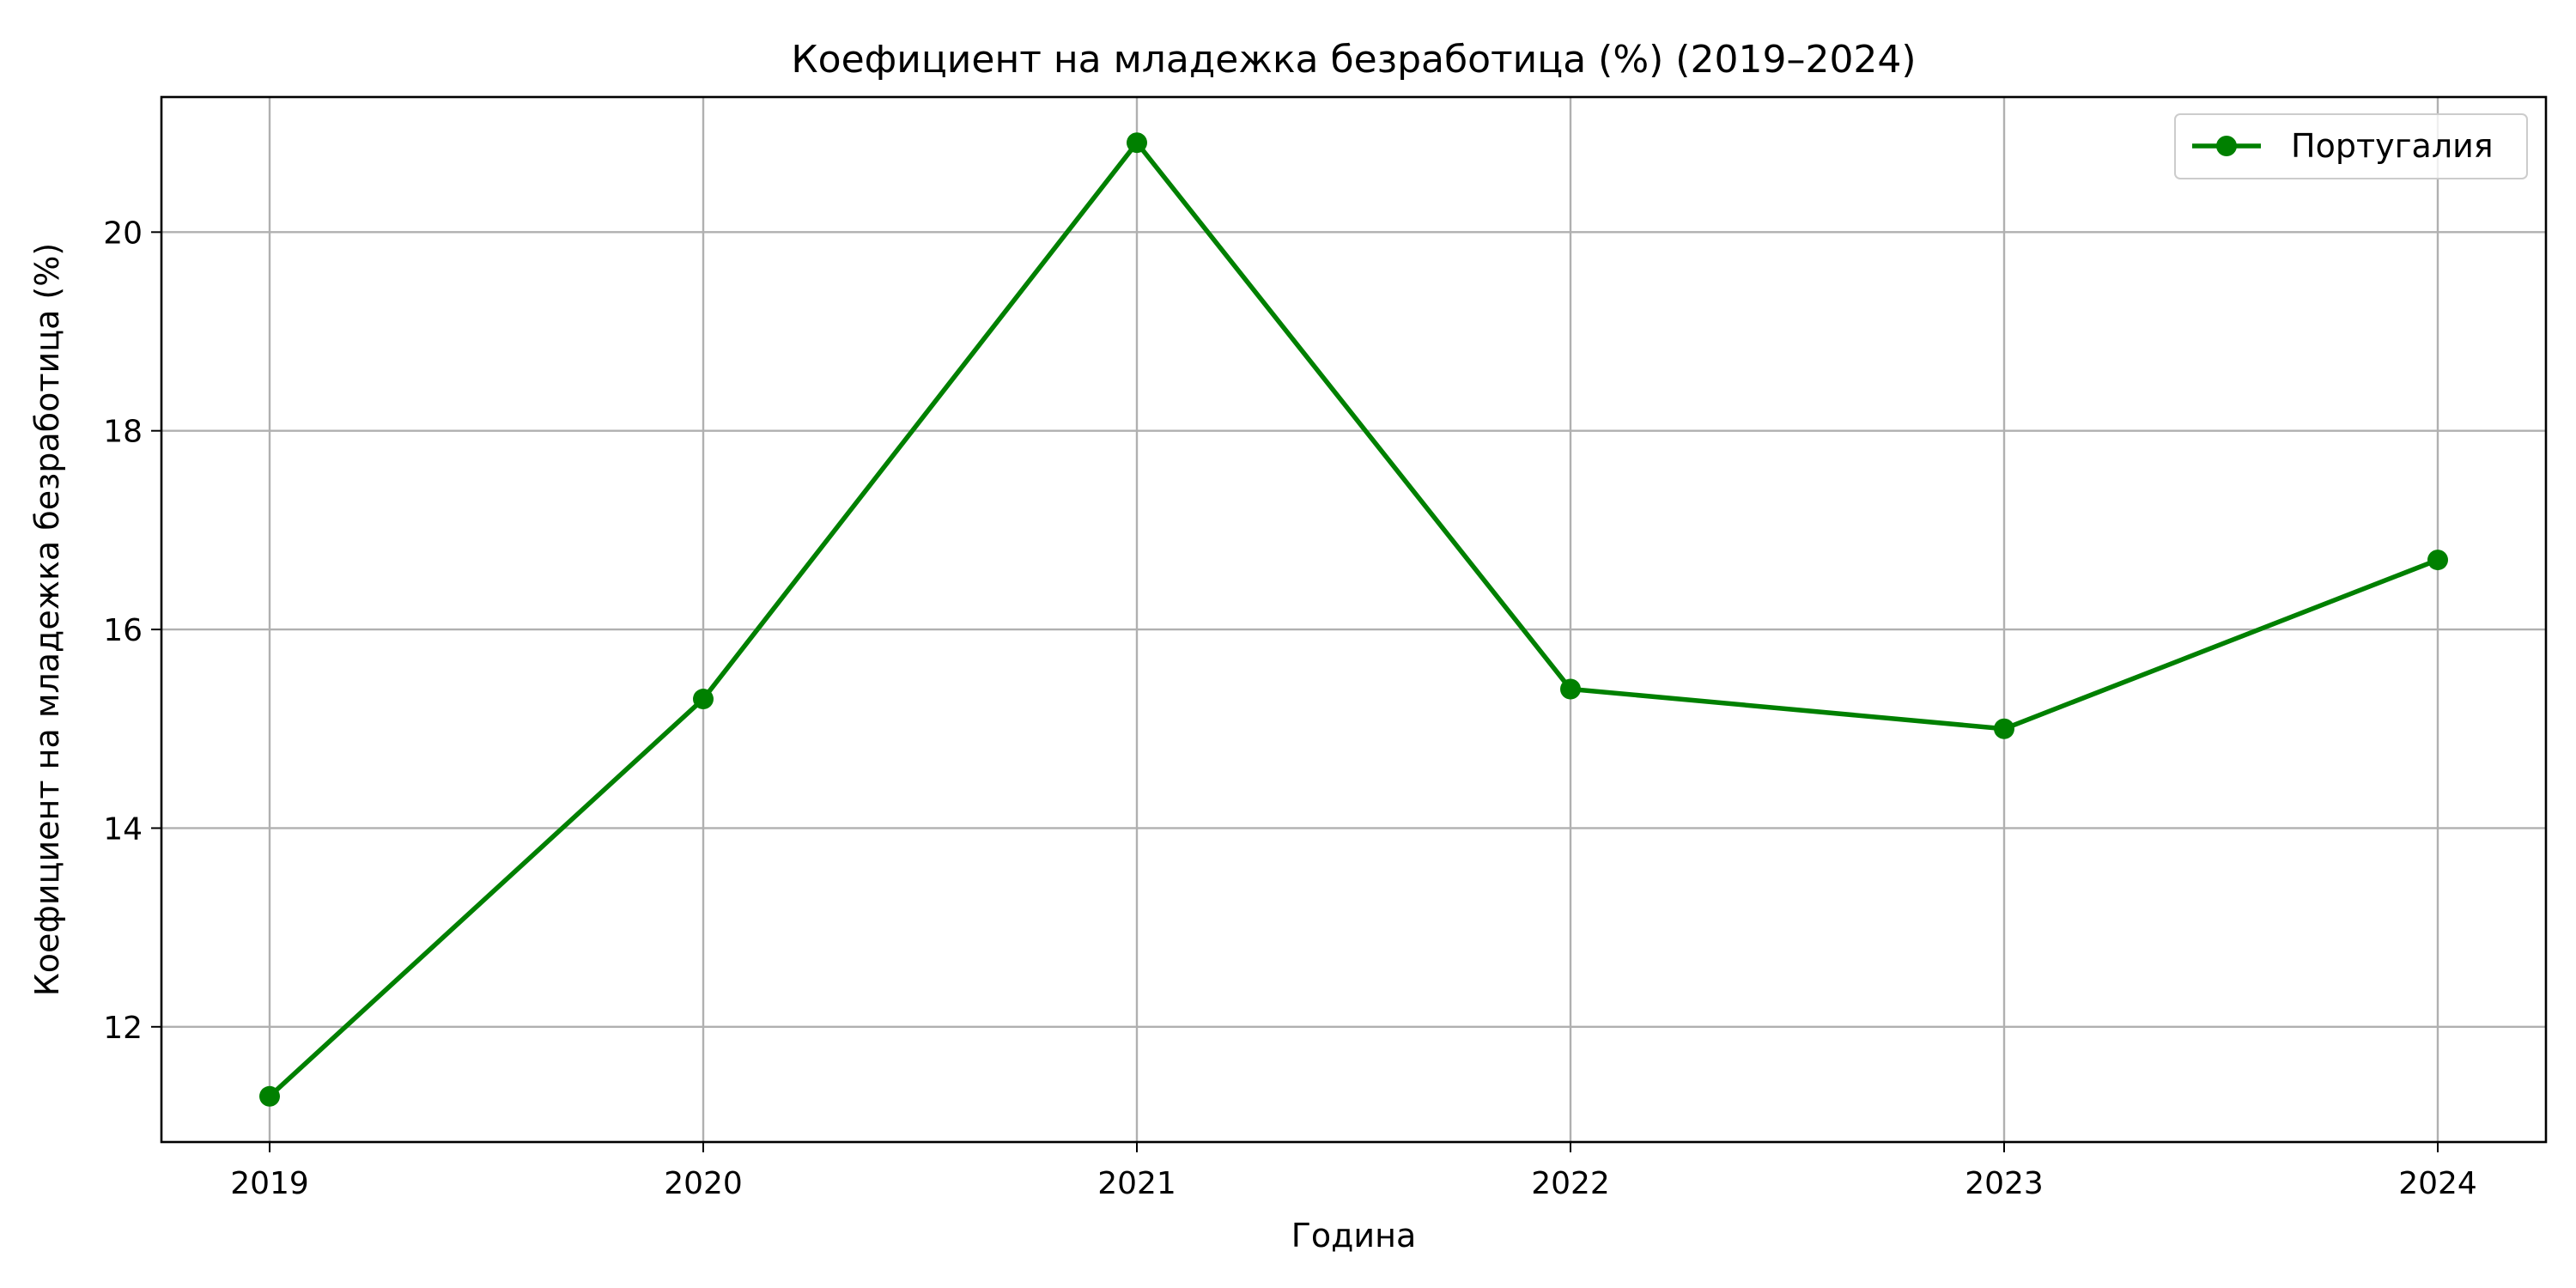 The image size is (2576, 1288). Describe the element at coordinates (704, 1184) in the screenshot. I see `x-tick-label: 2020` at that location.